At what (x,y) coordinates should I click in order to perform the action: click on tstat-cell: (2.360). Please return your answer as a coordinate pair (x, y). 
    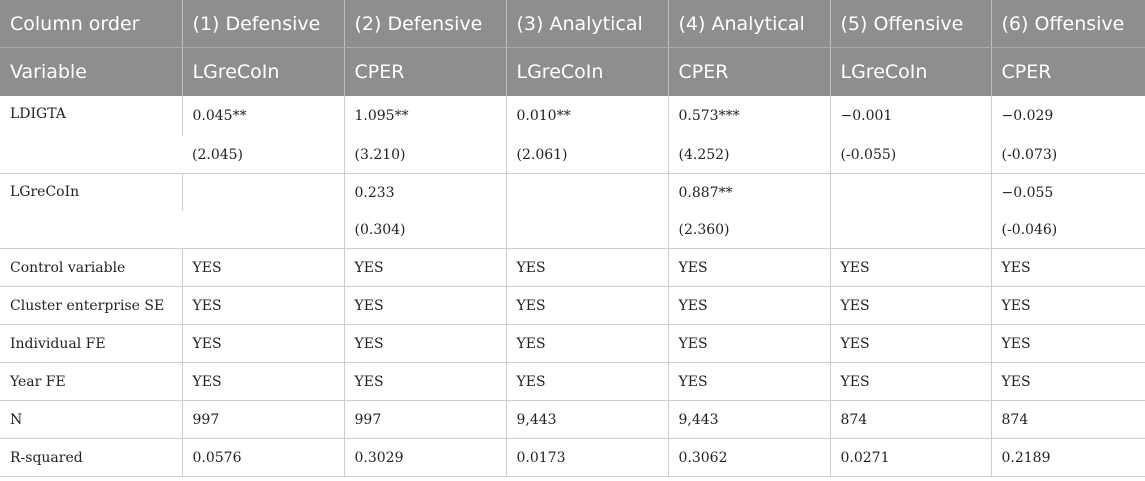
    Looking at the image, I should click on (748, 230).